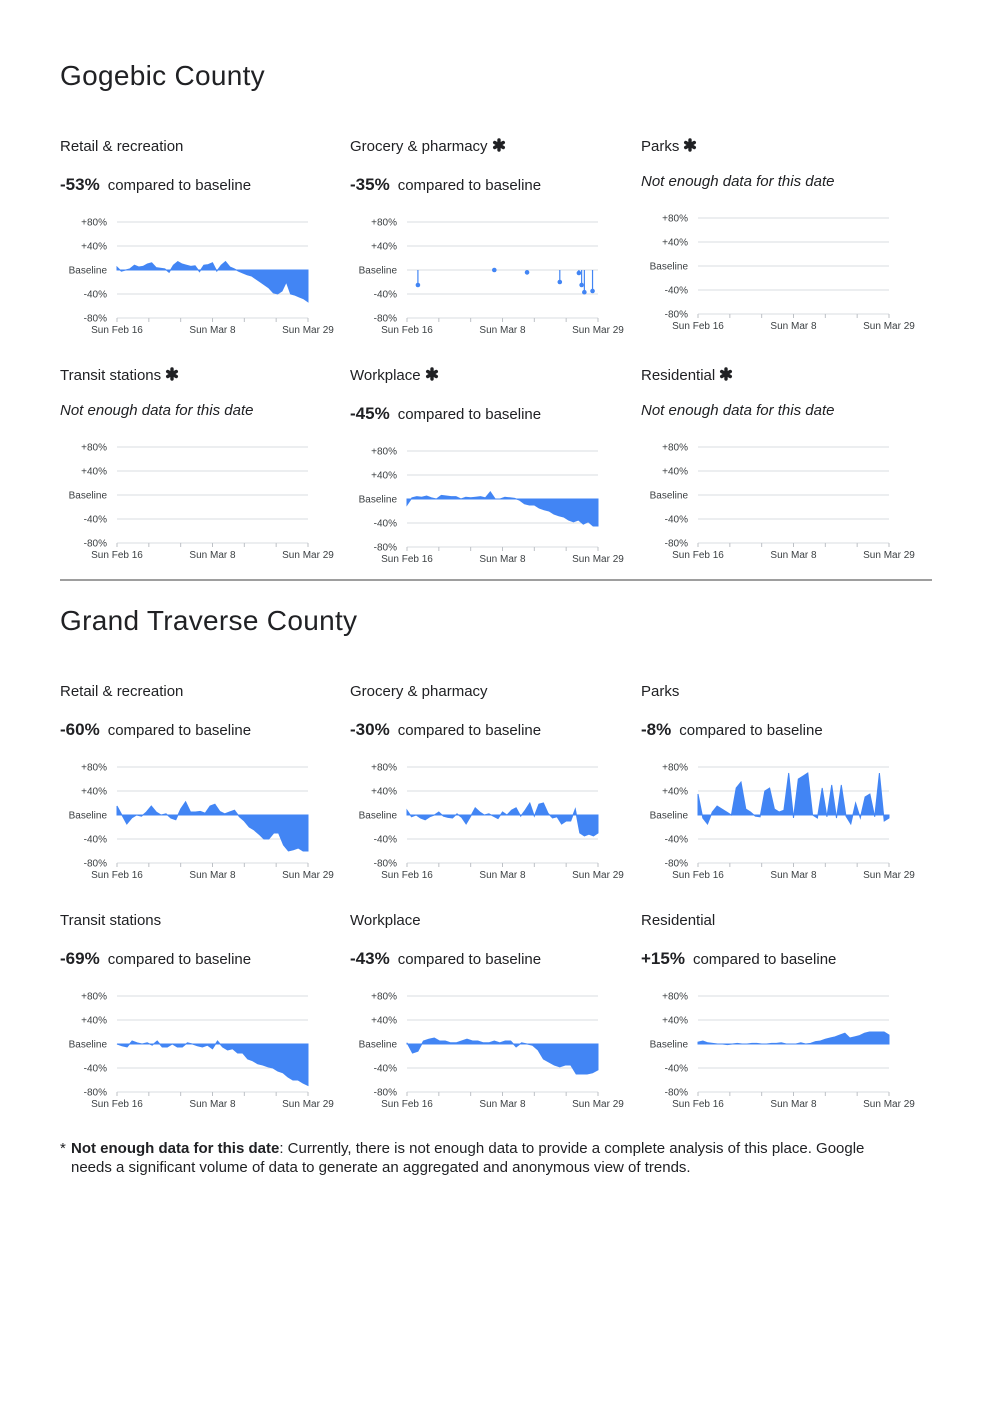  I want to click on panel-title: Retail & recreation, so click(121, 146).